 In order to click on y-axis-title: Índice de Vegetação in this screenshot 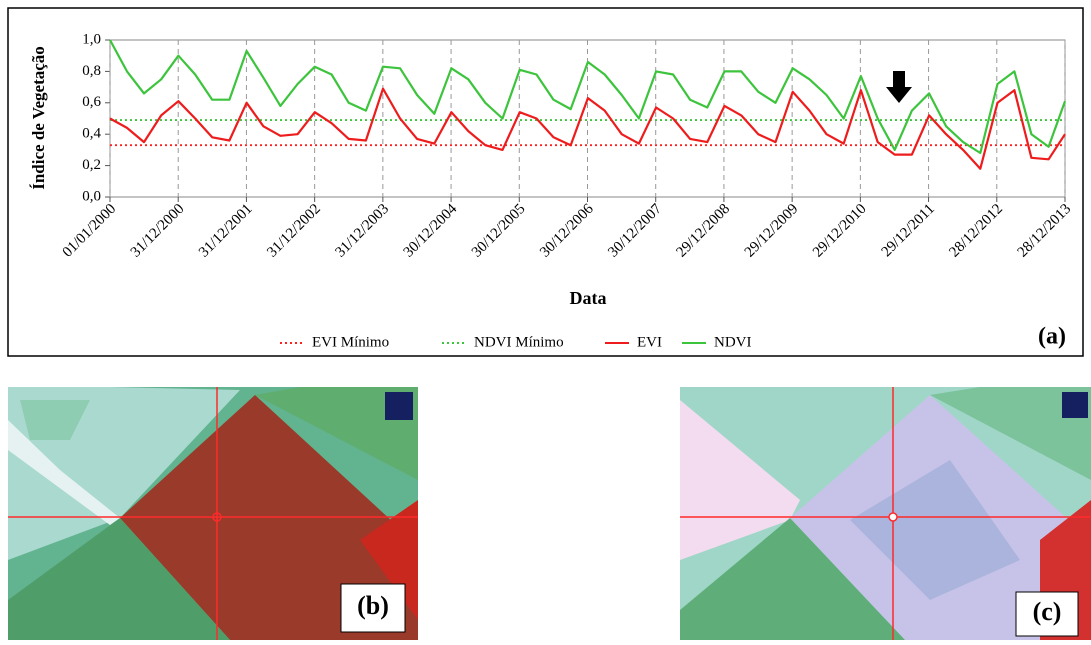, I will do `click(38, 118)`.